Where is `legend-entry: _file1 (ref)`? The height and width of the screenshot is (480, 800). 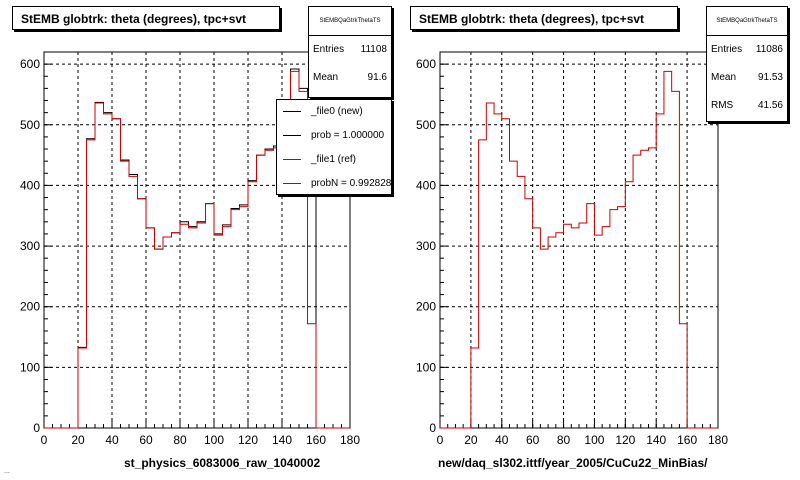 legend-entry: _file1 (ref) is located at coordinates (334, 160).